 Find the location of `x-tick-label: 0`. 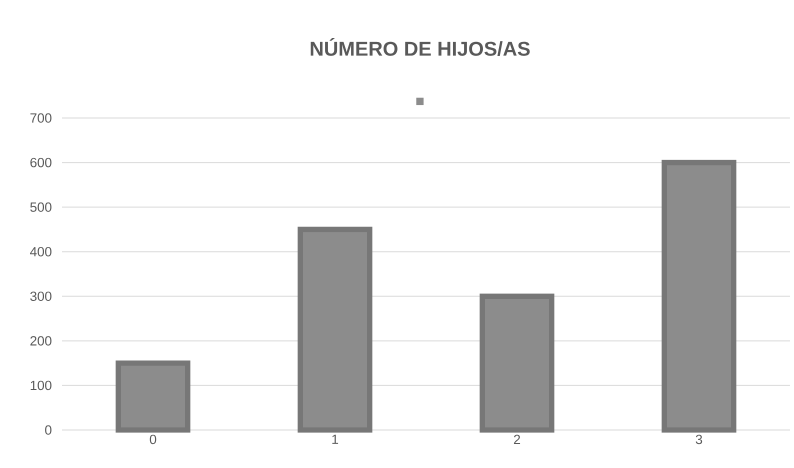

x-tick-label: 0 is located at coordinates (153, 439).